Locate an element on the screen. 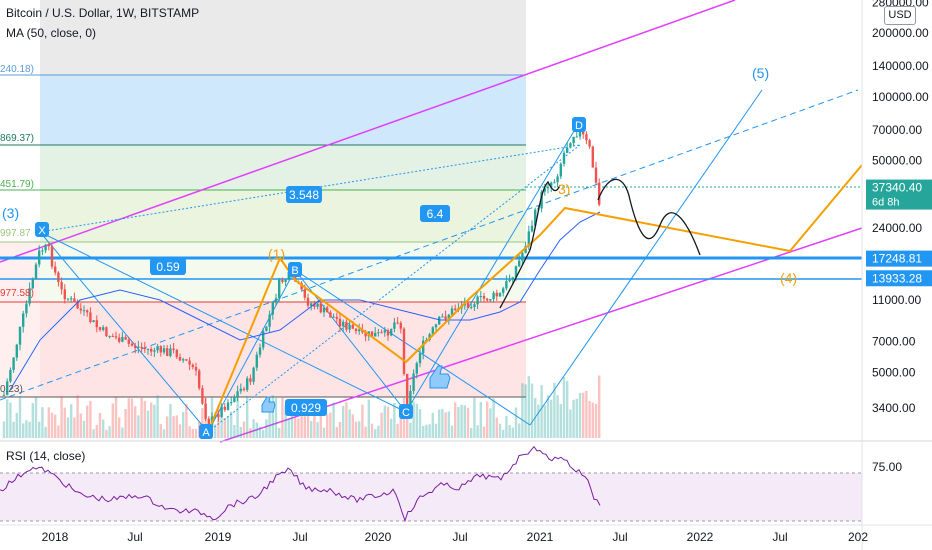  currency-button: USD is located at coordinates (900, 15).